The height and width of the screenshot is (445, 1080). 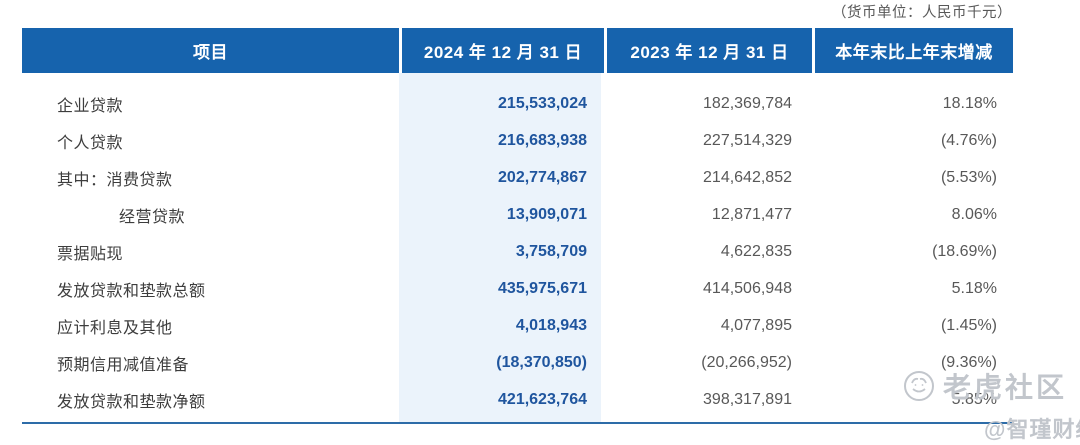 I want to click on row-value-2023: 214,642,852, so click(x=747, y=177).